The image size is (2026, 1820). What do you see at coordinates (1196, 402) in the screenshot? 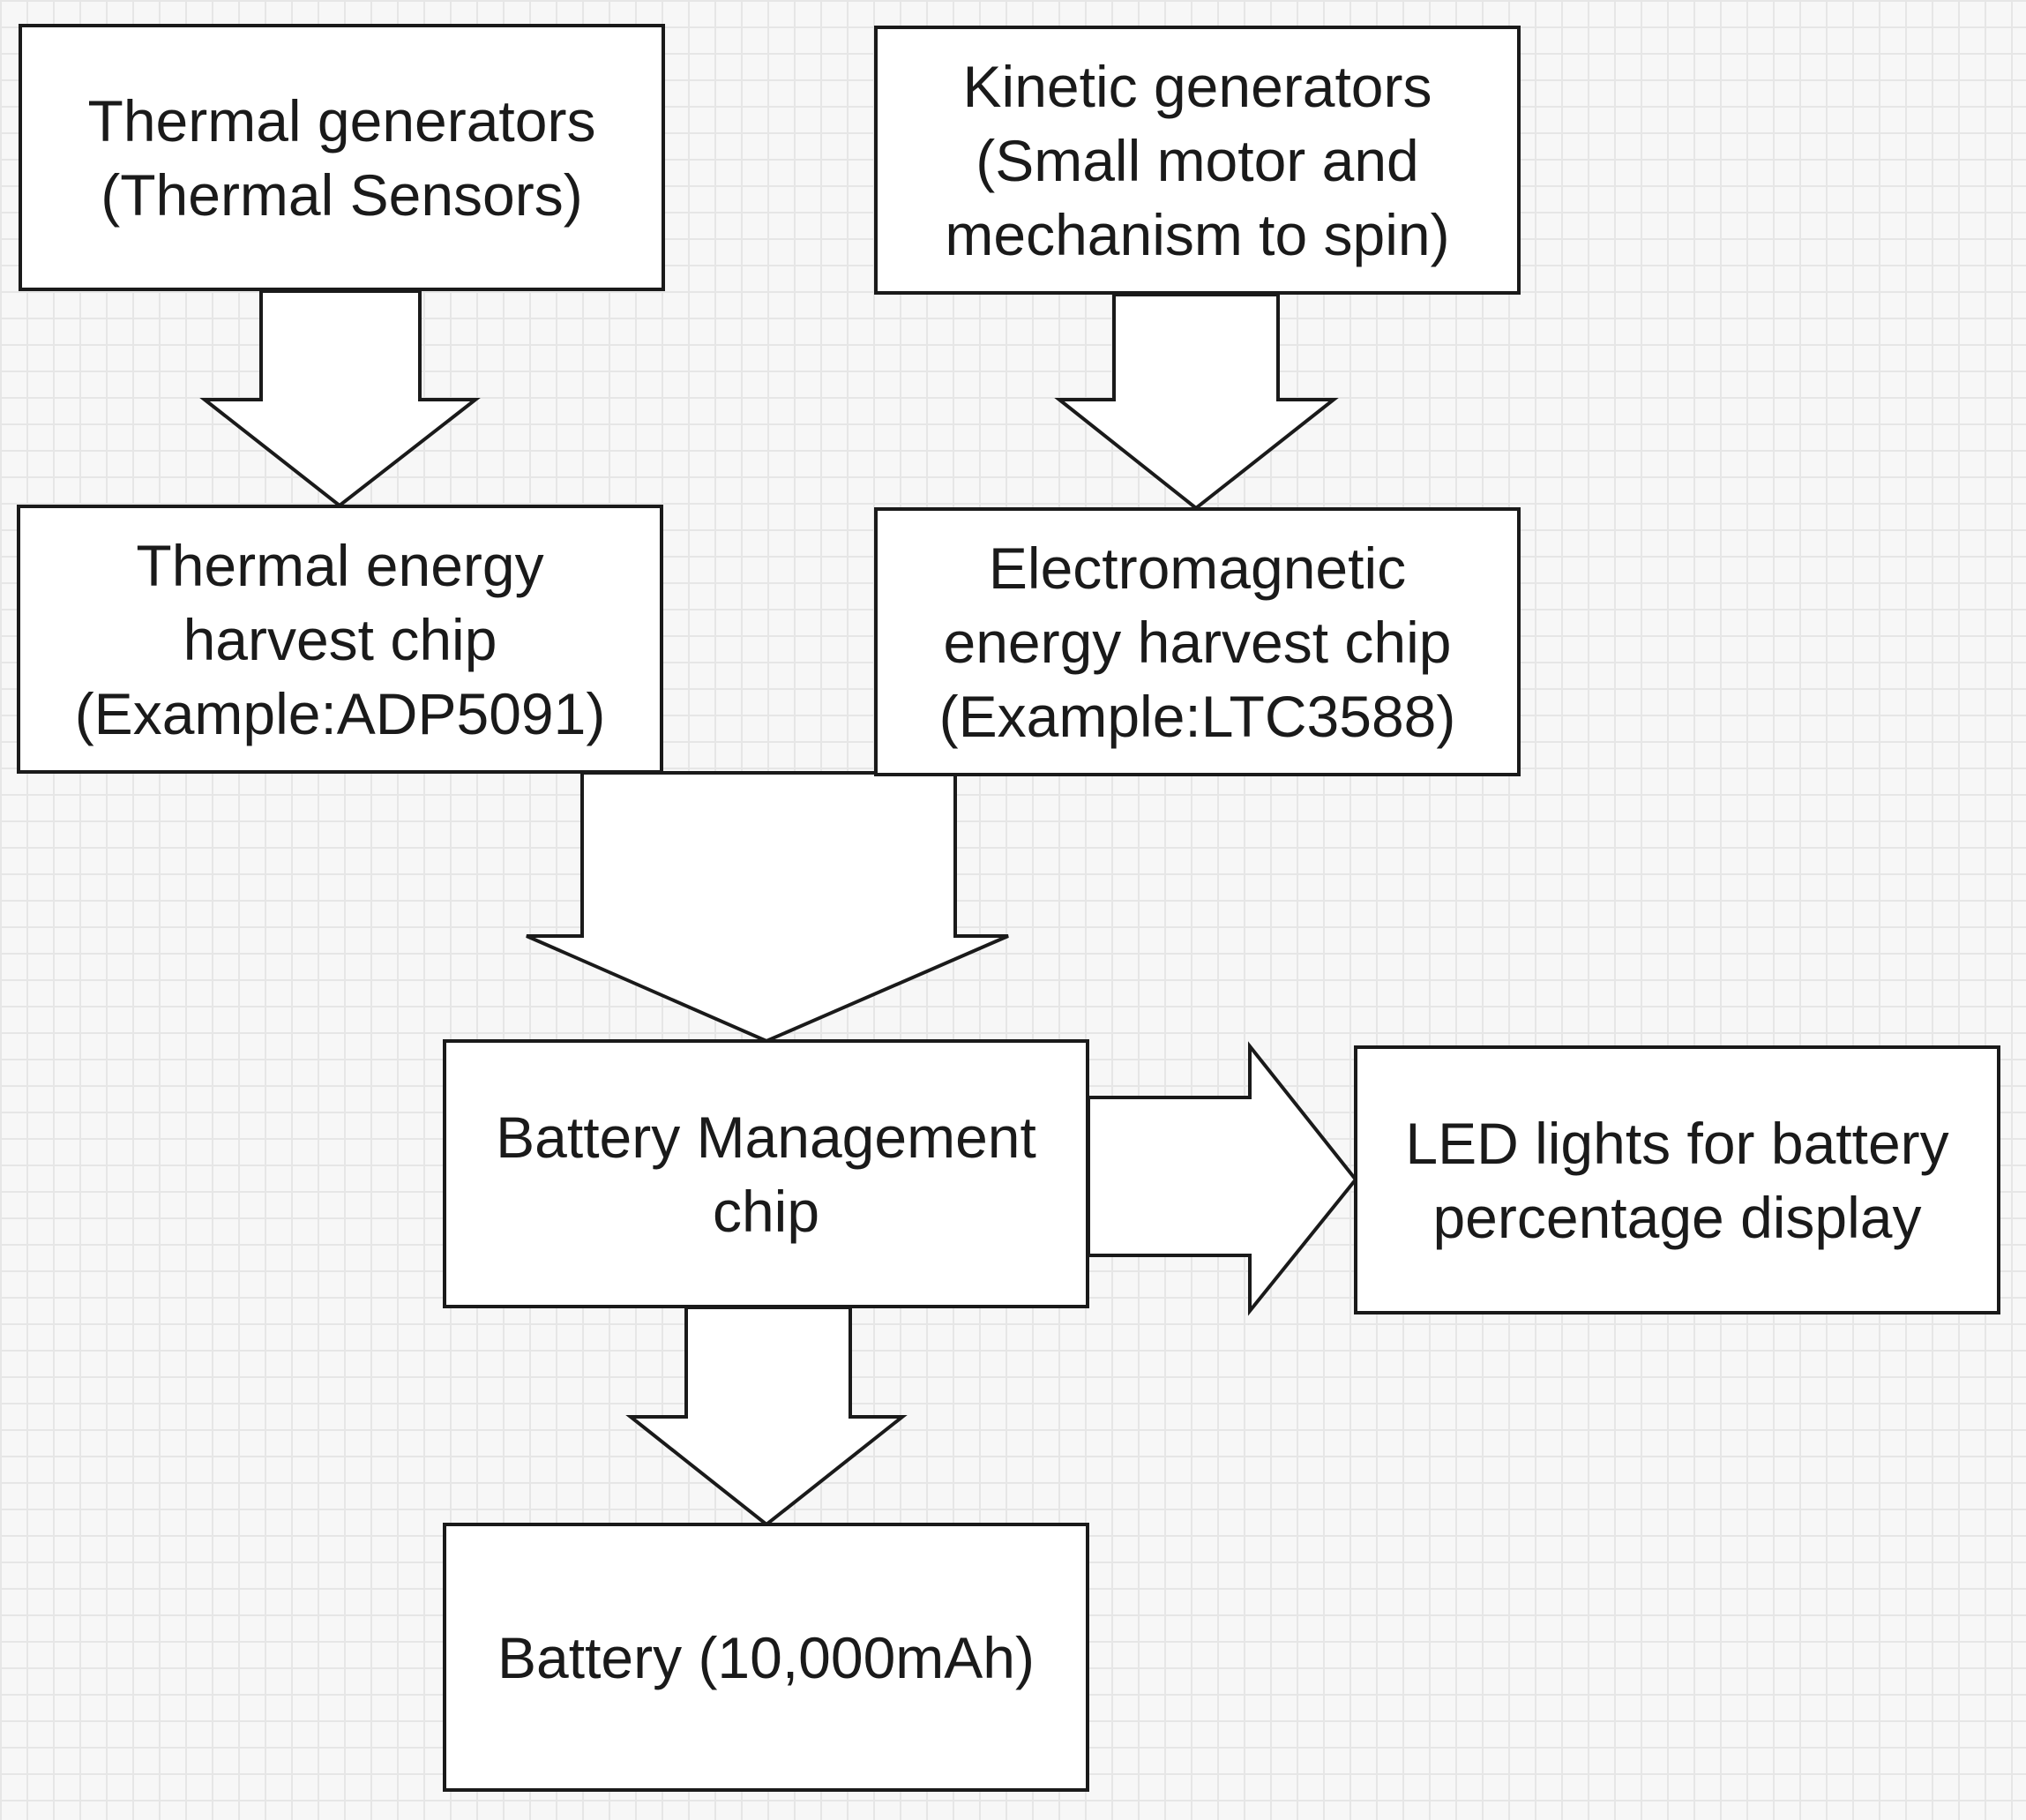
I see `arrow-kinetic-generators-to-em-harvest-chip` at bounding box center [1196, 402].